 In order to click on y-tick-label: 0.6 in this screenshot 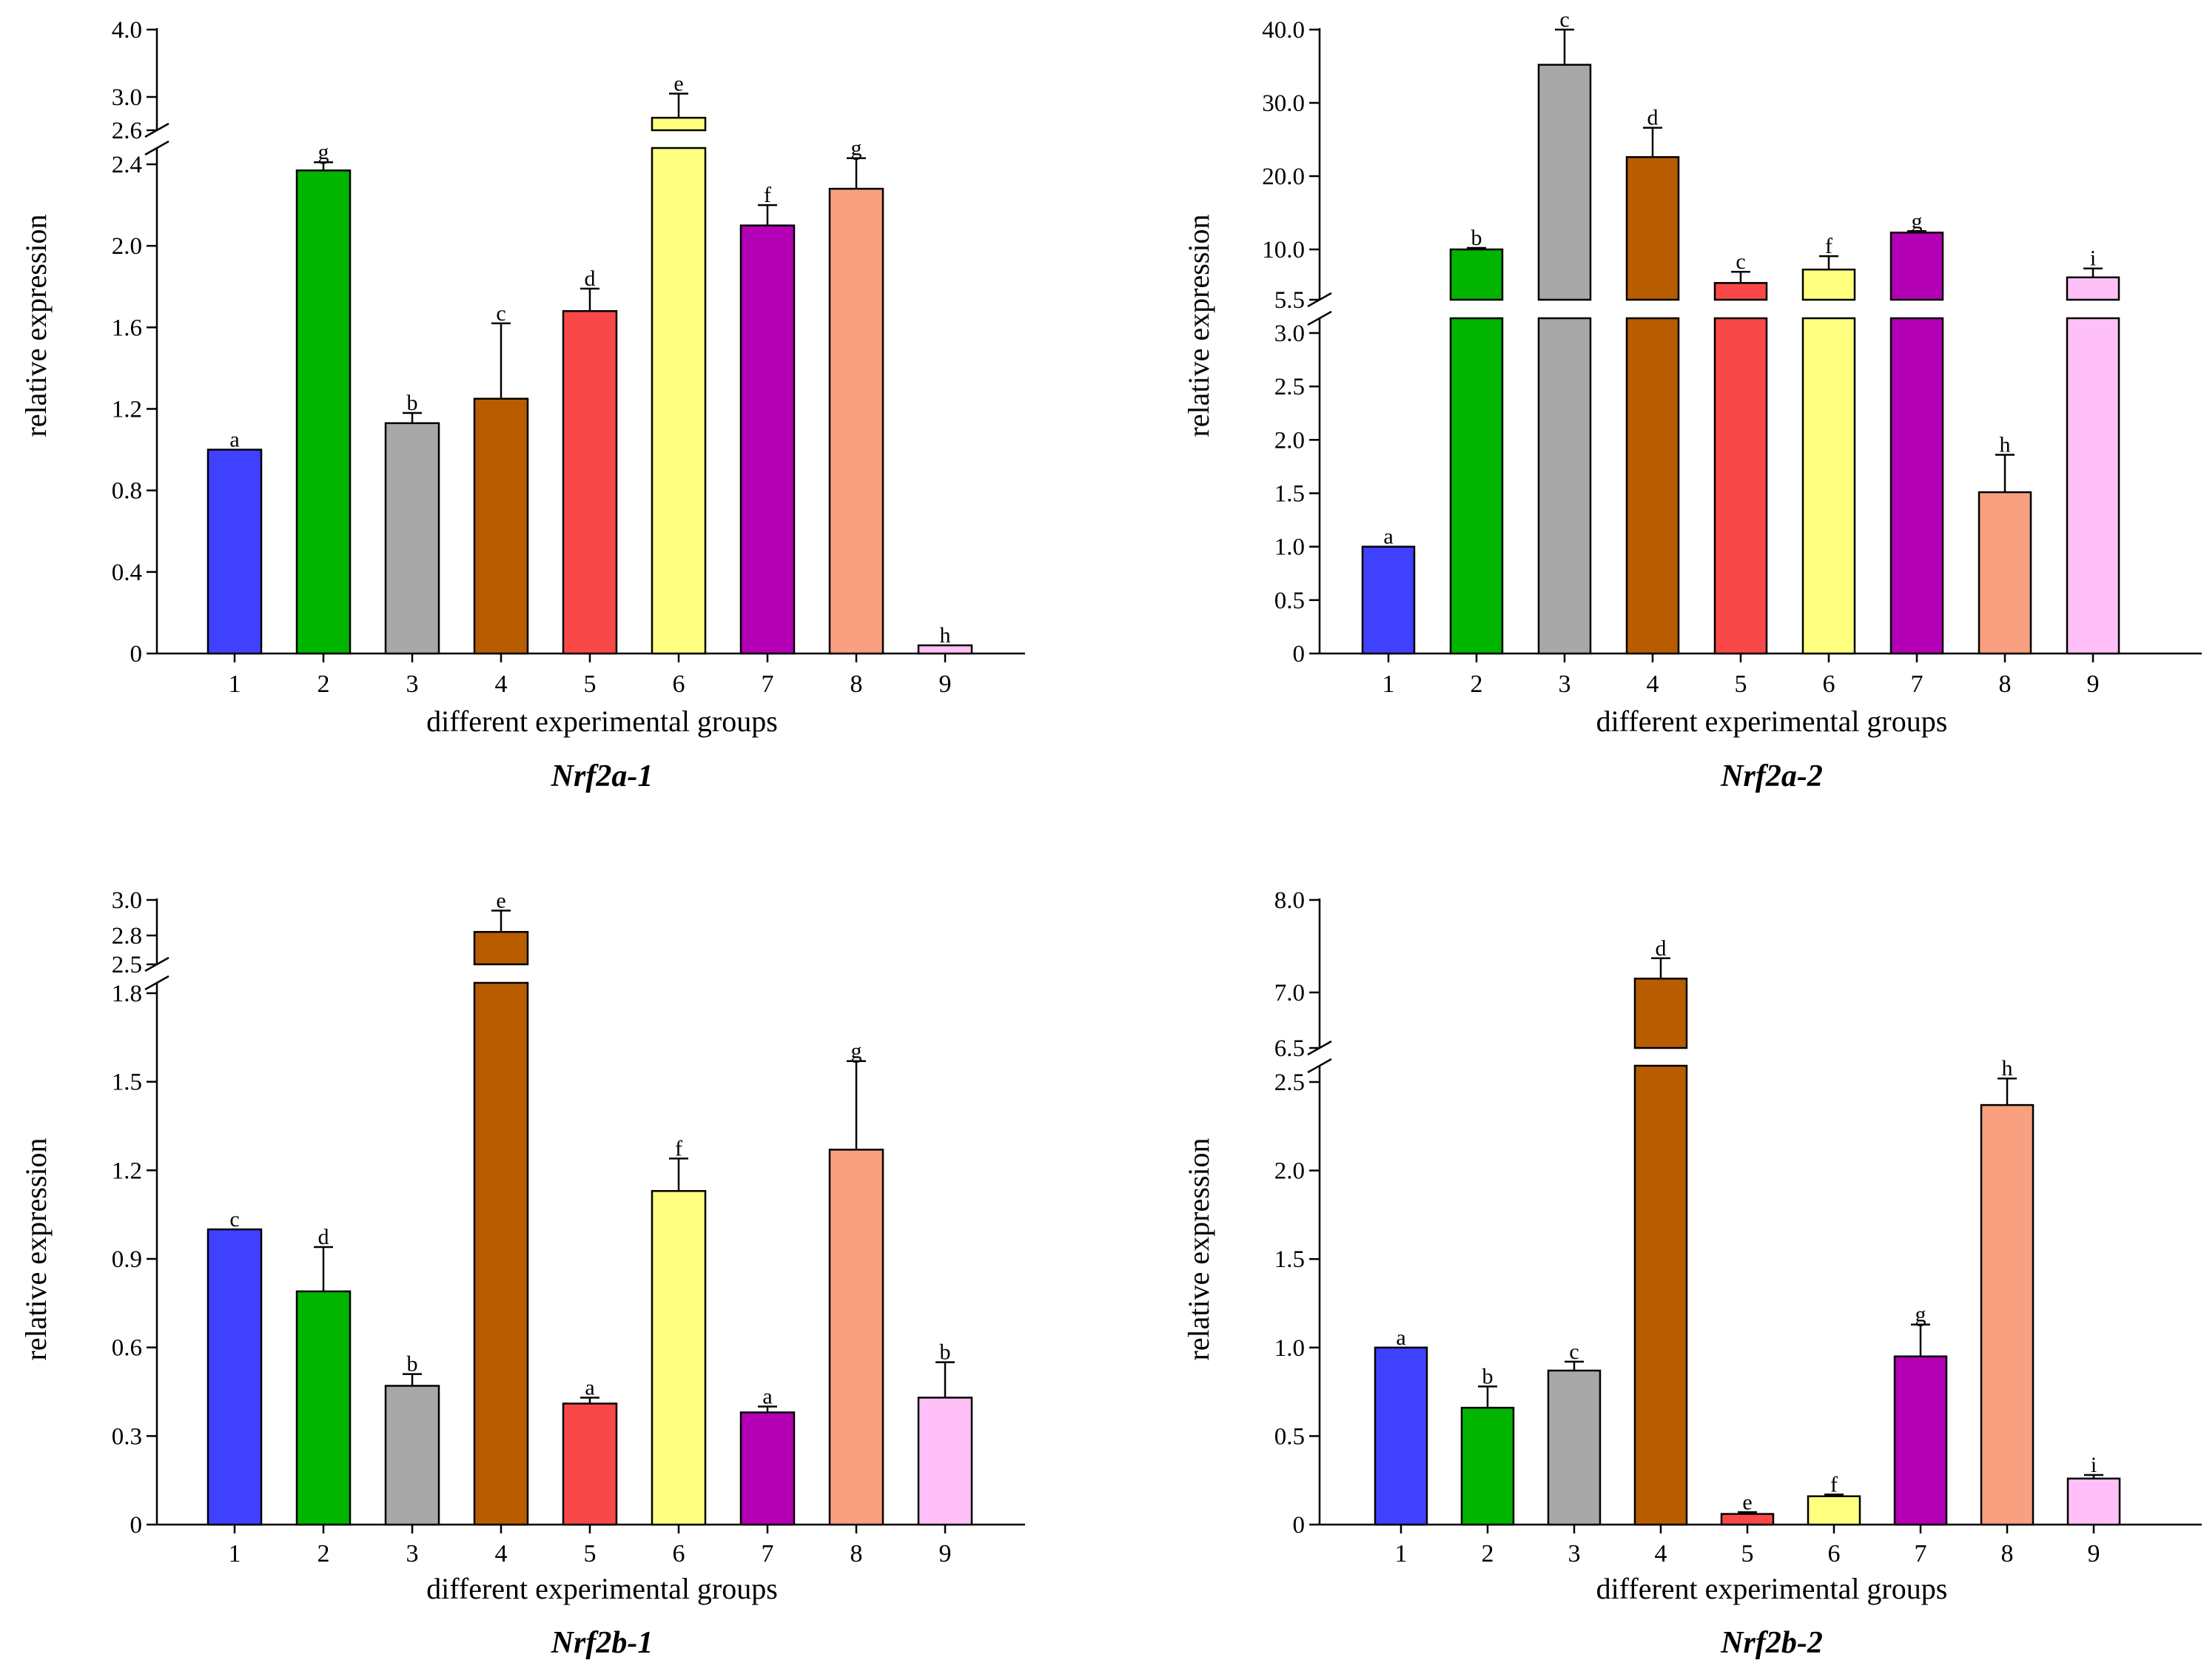, I will do `click(127, 1348)`.